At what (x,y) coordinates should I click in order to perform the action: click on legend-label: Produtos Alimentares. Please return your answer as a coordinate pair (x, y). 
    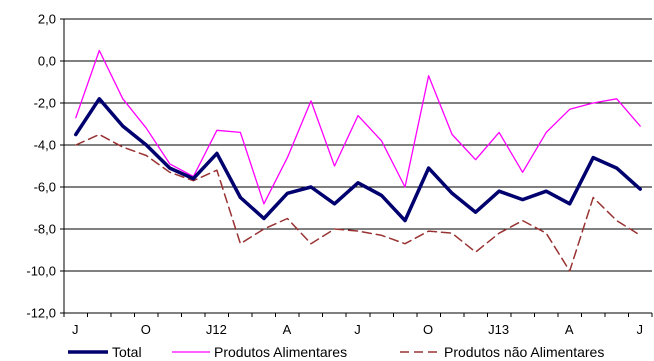
    Looking at the image, I should click on (280, 352).